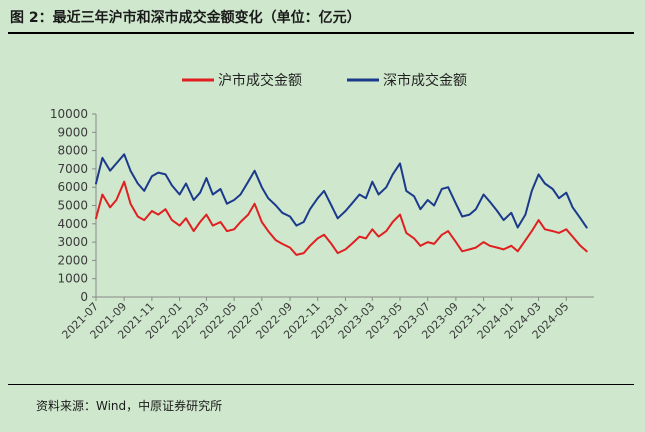 Image resolution: width=645 pixels, height=432 pixels. Describe the element at coordinates (72, 187) in the screenshot. I see `y-tick-label: 6000` at that location.